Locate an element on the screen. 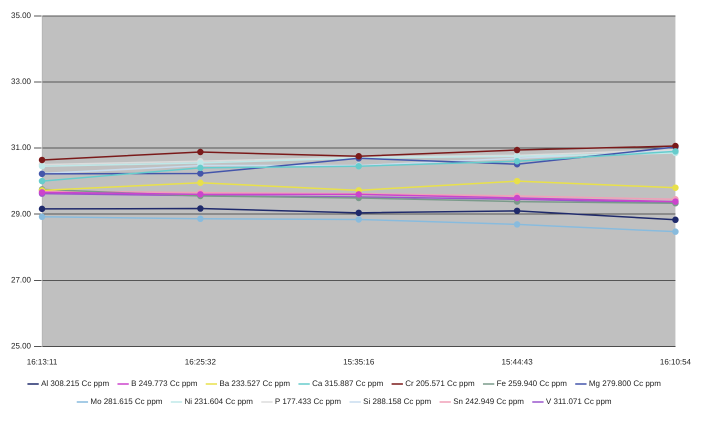 The height and width of the screenshot is (424, 702). legend-label: P 177.433 Cc ppm is located at coordinates (308, 401).